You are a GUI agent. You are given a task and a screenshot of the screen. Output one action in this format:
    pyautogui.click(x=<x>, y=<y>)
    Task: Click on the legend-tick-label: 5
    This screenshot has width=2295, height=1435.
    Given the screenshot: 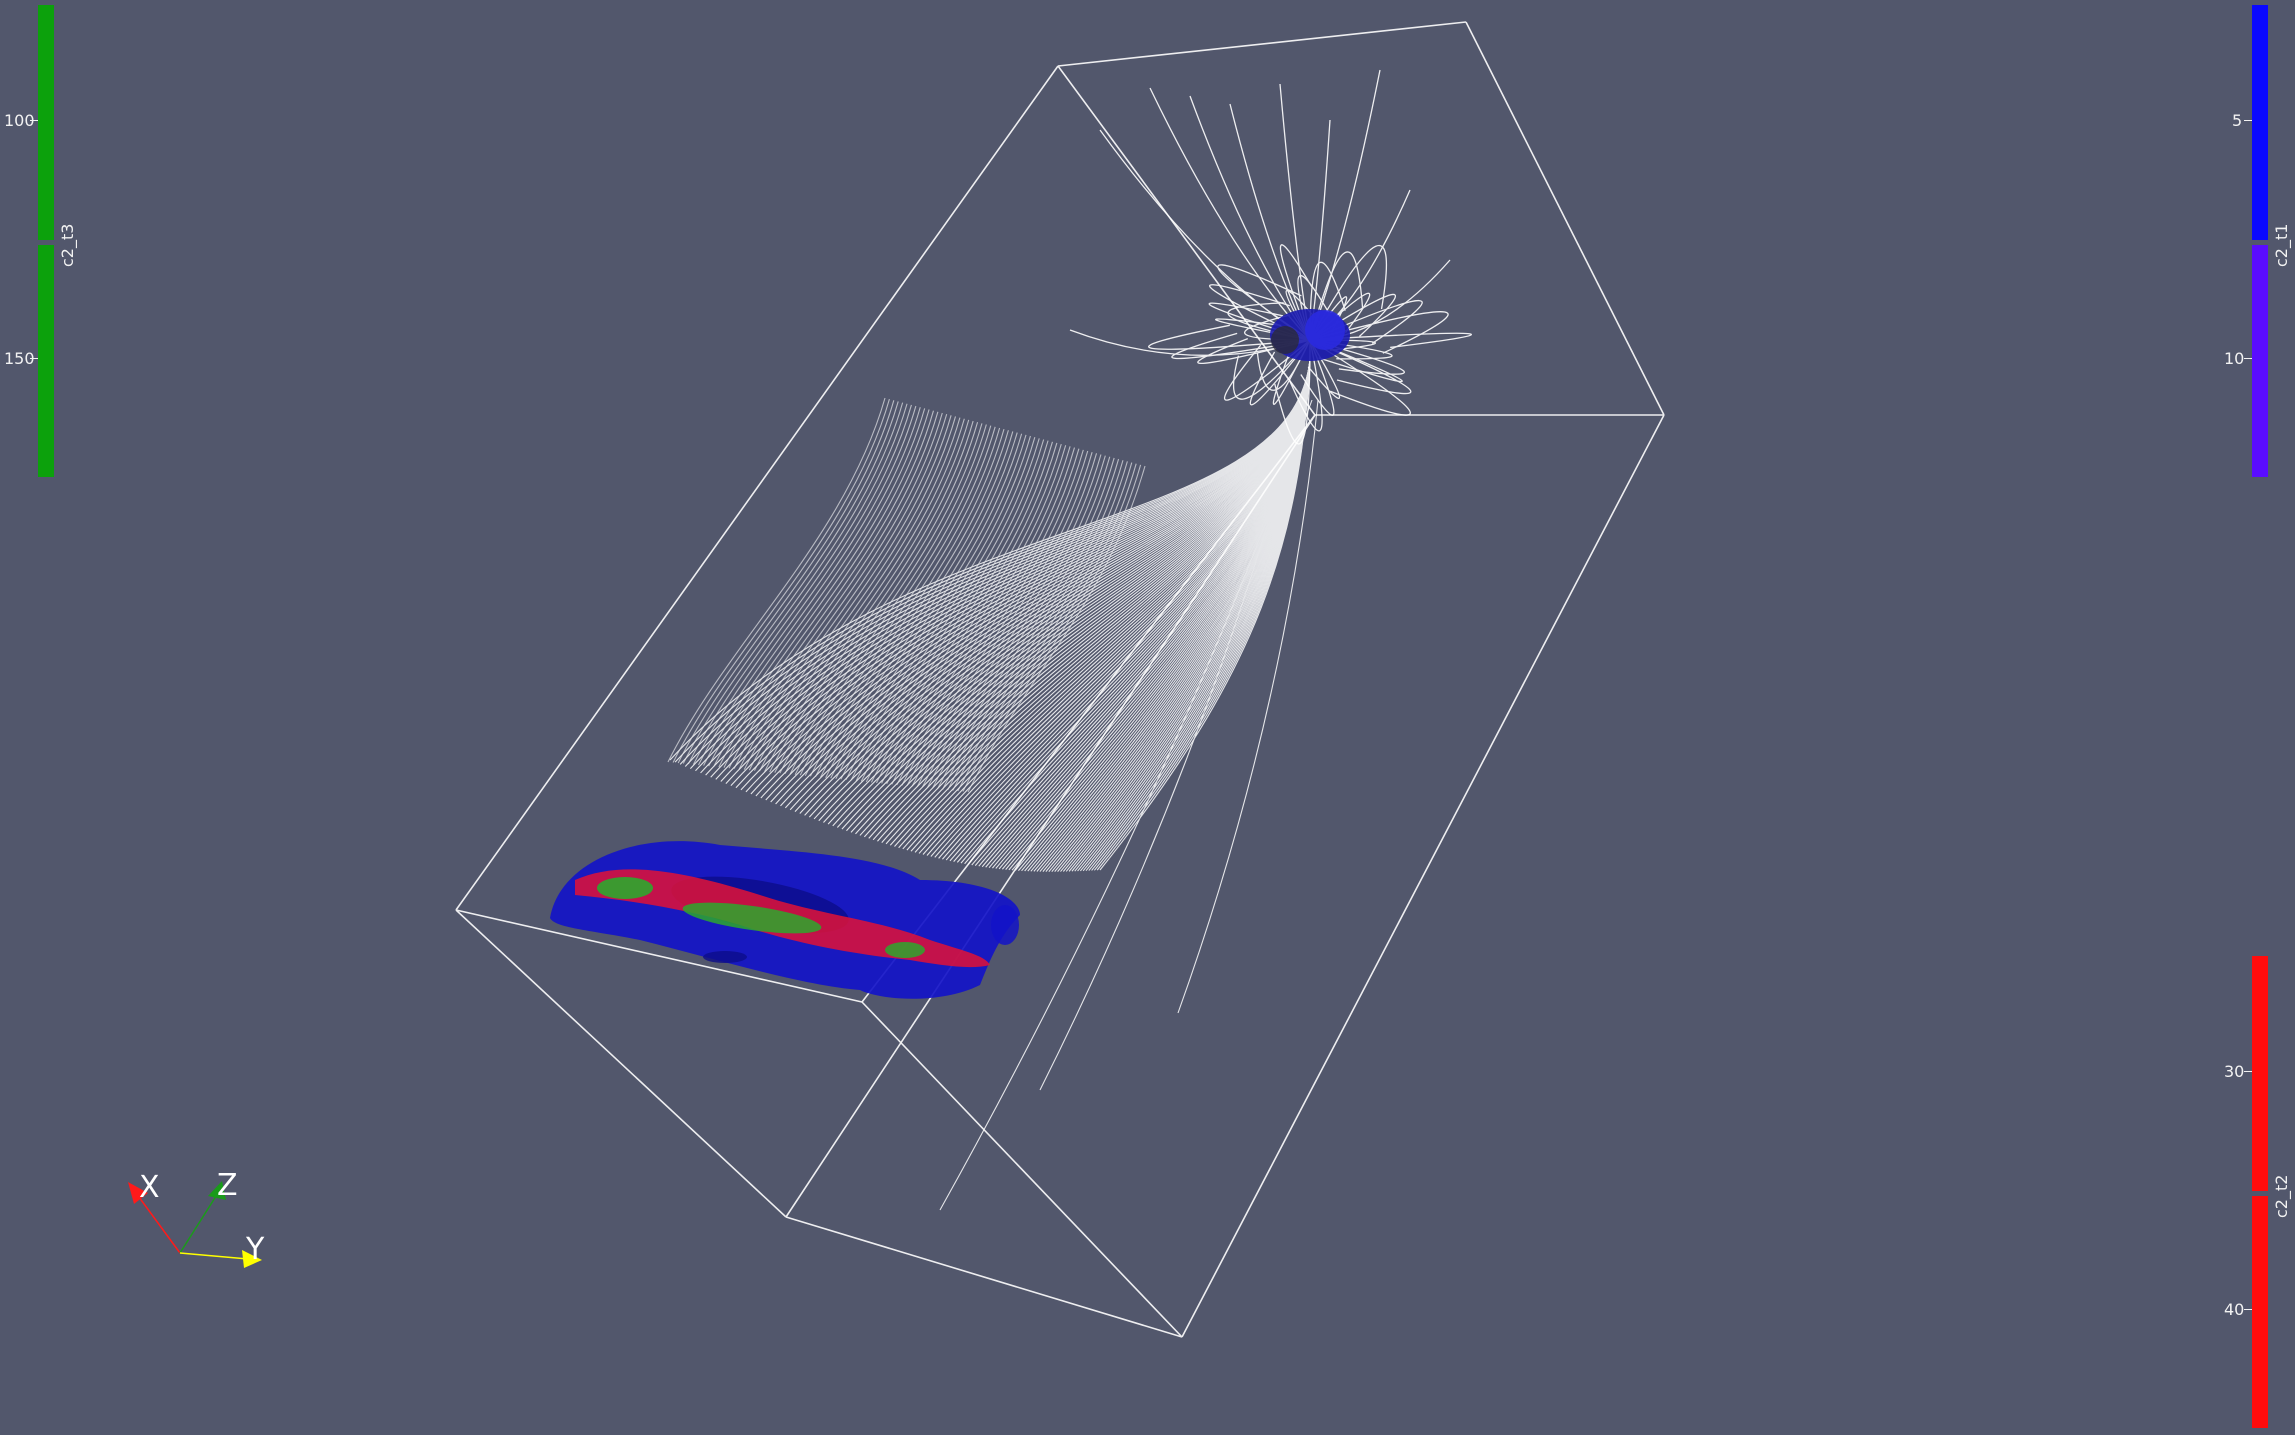 What is the action you would take?
    pyautogui.click(x=2237, y=120)
    